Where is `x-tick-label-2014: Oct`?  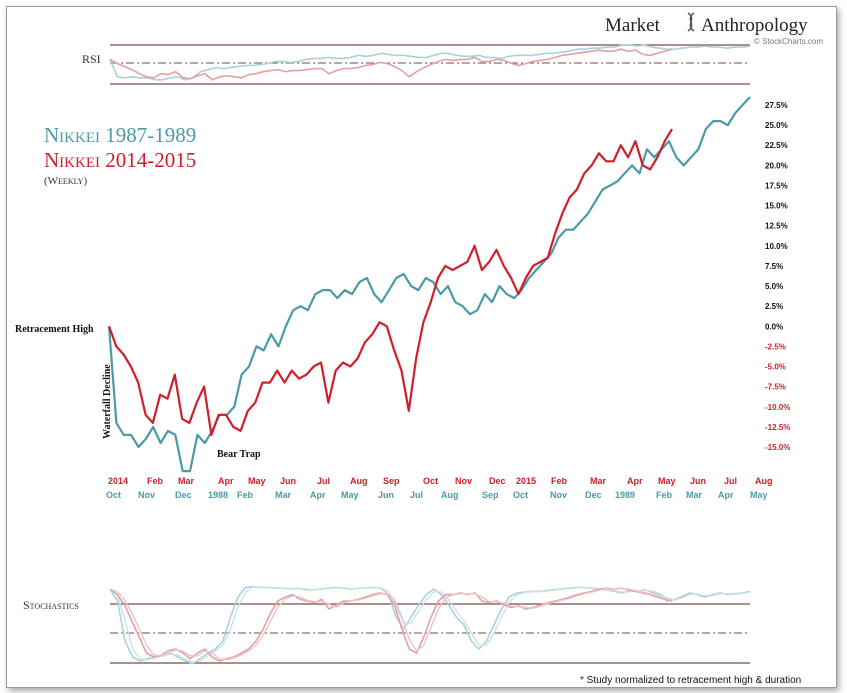 x-tick-label-2014: Oct is located at coordinates (430, 481).